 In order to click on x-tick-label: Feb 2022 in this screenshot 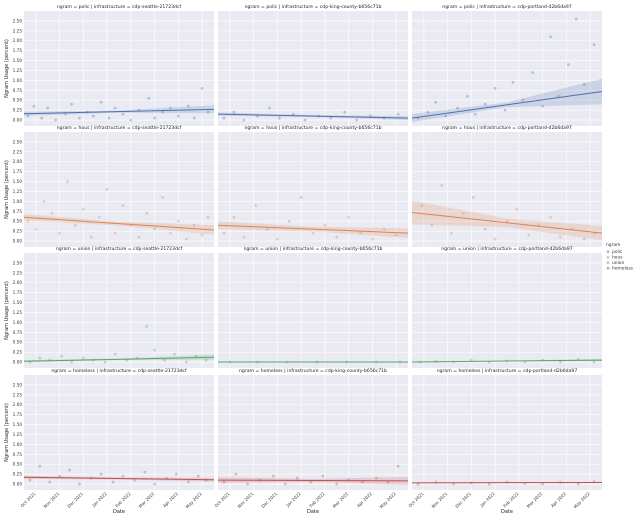, I will do `click(510, 499)`.